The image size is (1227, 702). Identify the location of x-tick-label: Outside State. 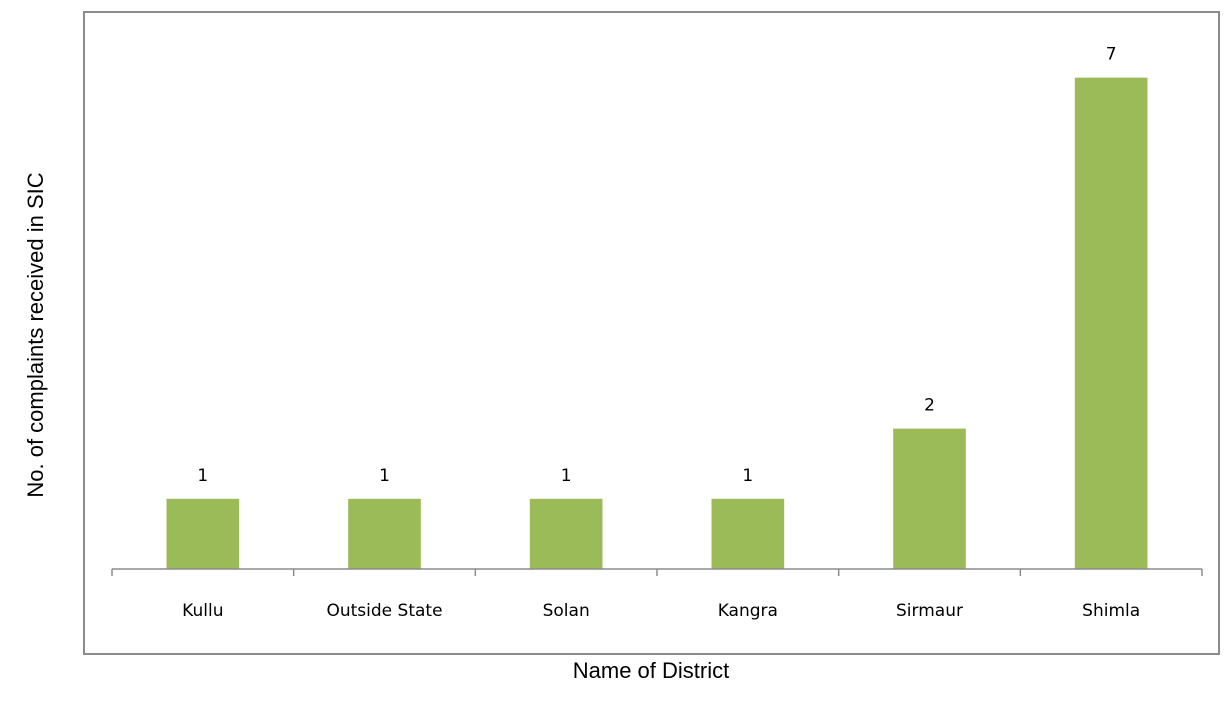
(384, 611).